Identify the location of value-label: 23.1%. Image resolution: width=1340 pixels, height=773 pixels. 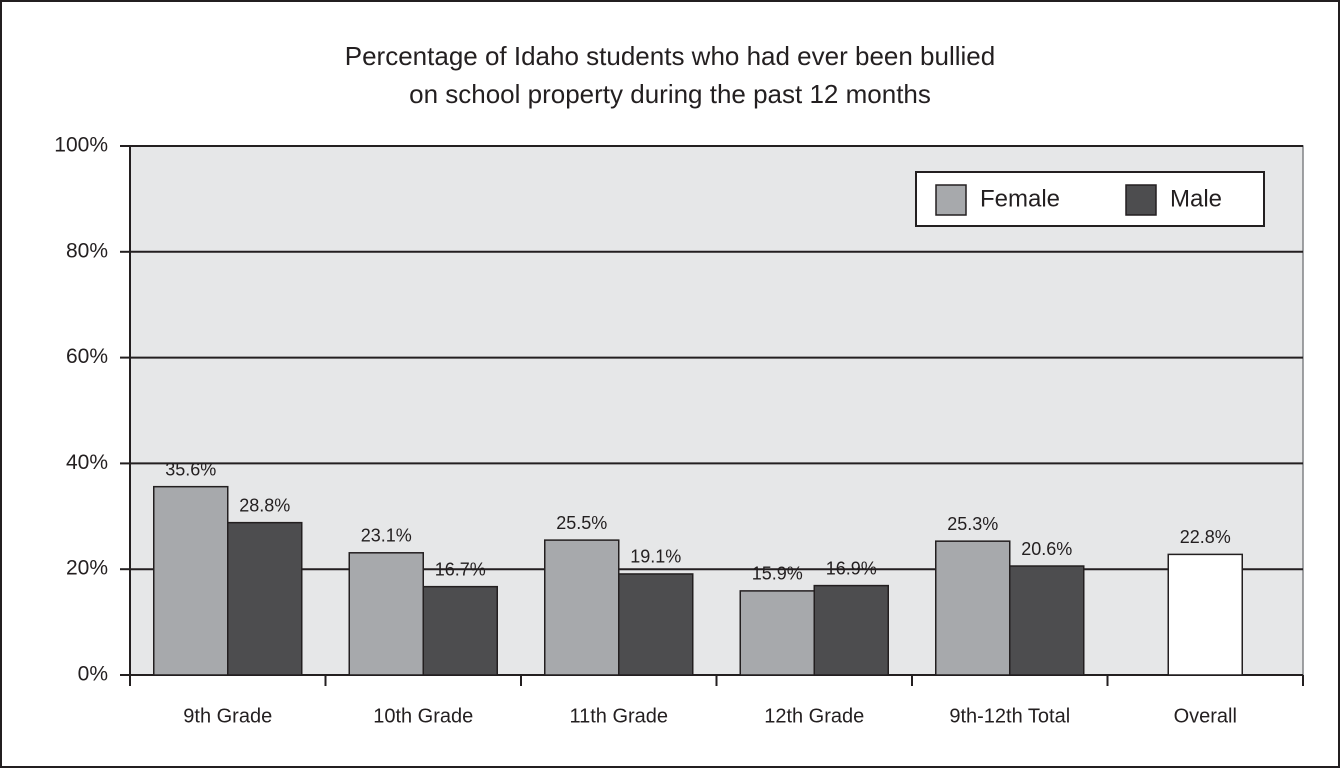
(386, 536).